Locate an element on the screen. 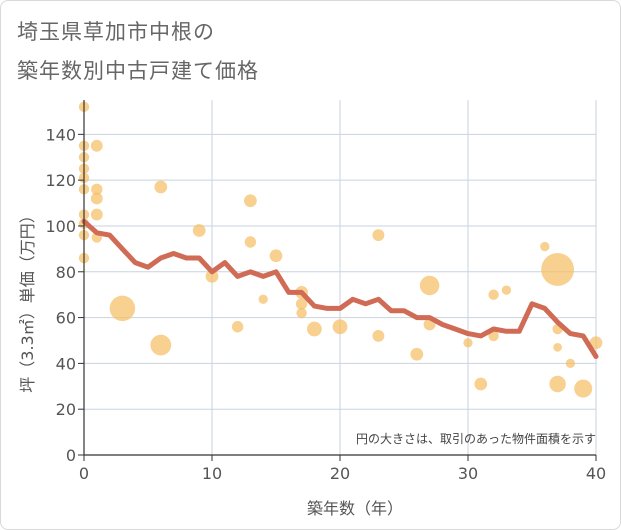  y-tick-label: 140 is located at coordinates (60, 134).